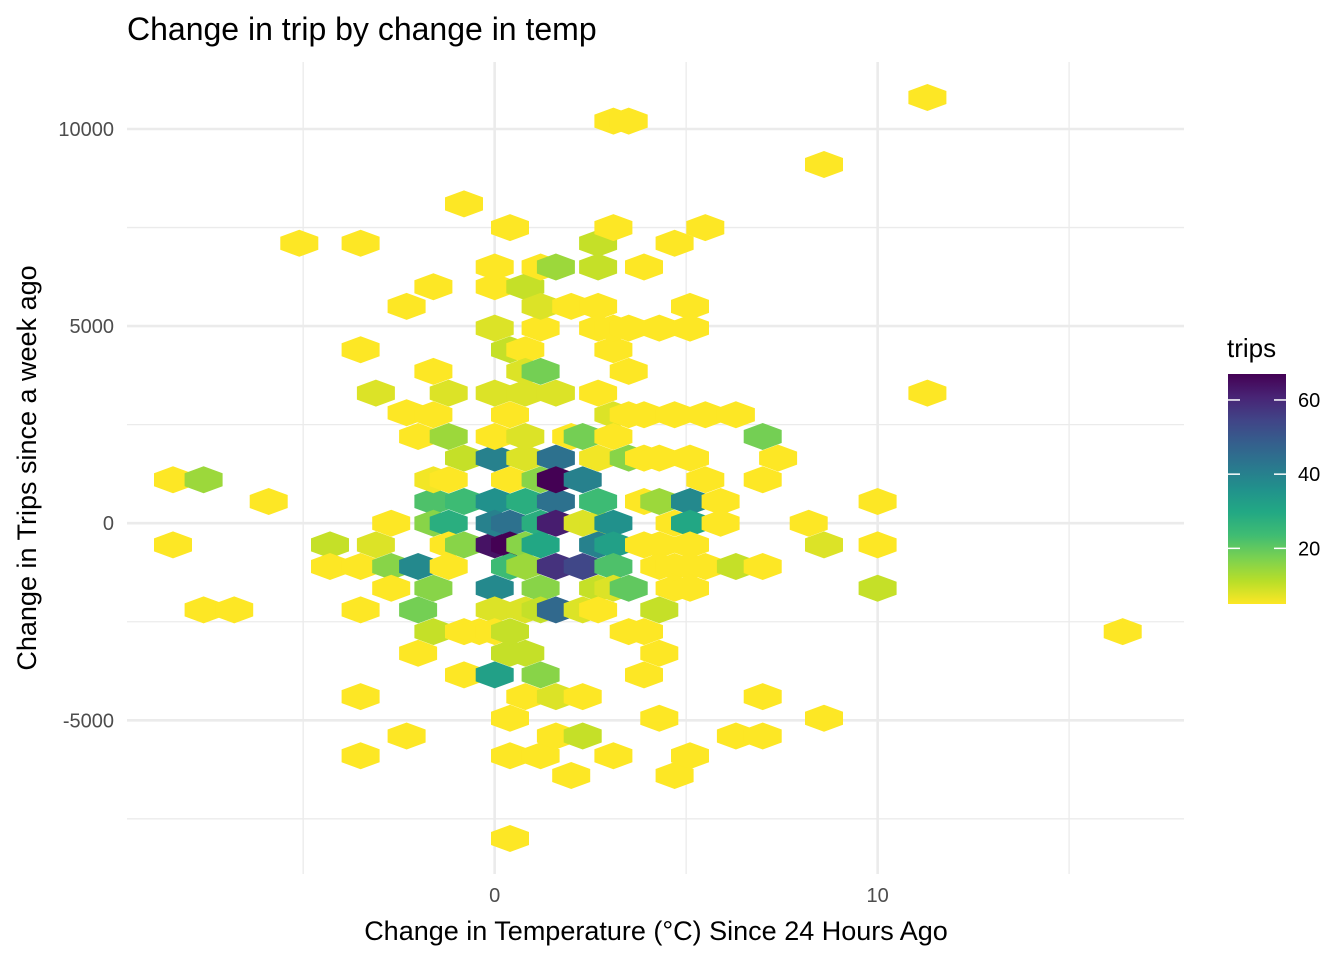 The height and width of the screenshot is (960, 1344). Describe the element at coordinates (27, 467) in the screenshot. I see `y-axis-title: Change in Trips since a week ago` at that location.